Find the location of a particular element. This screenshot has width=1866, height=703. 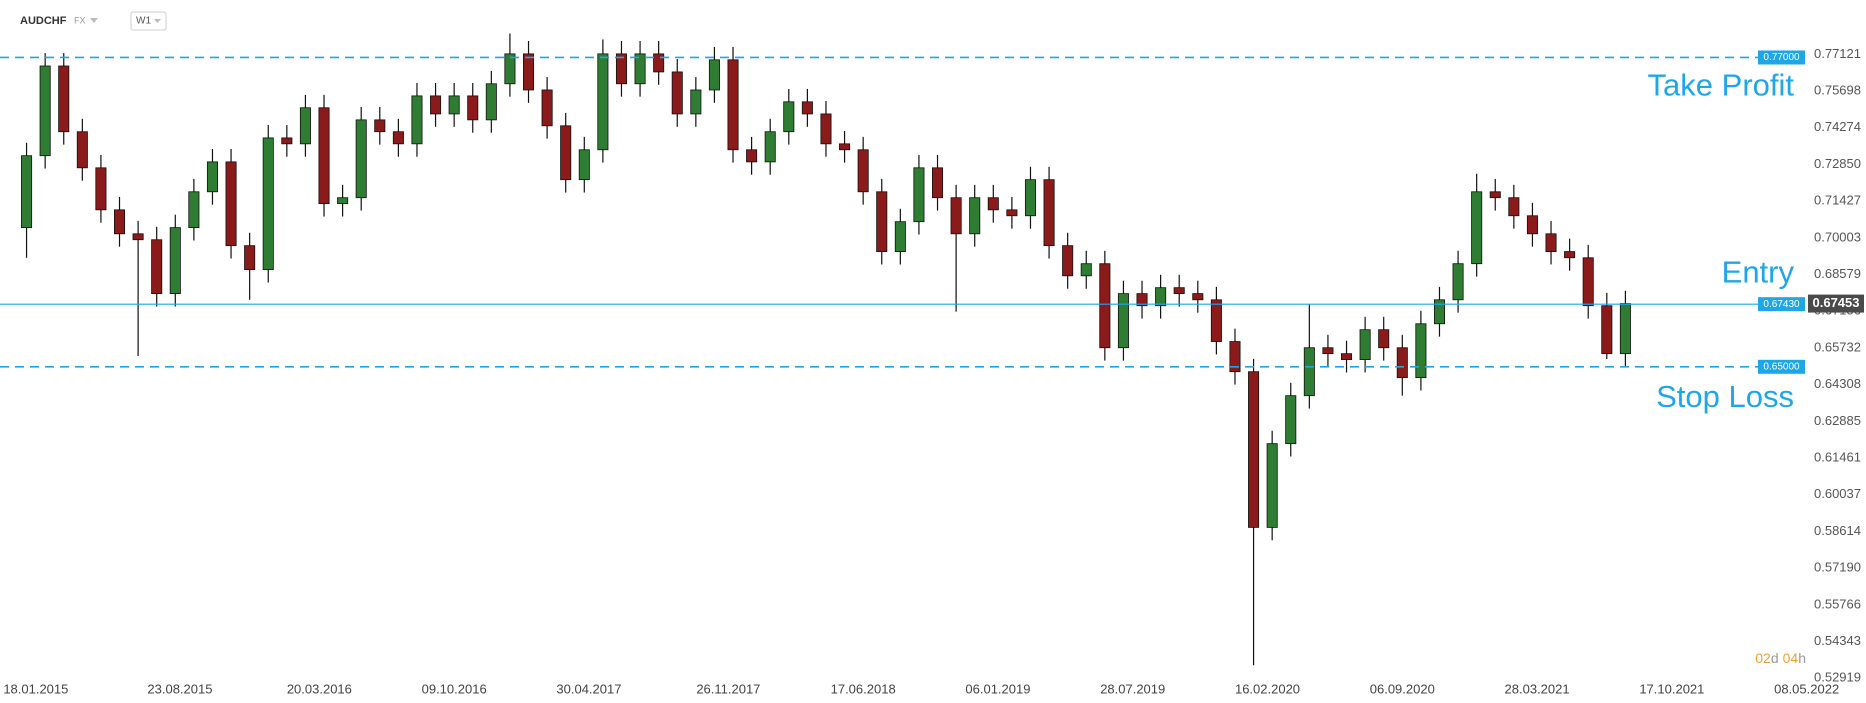

x-tick-label: 17.06.2018 is located at coordinates (863, 688).